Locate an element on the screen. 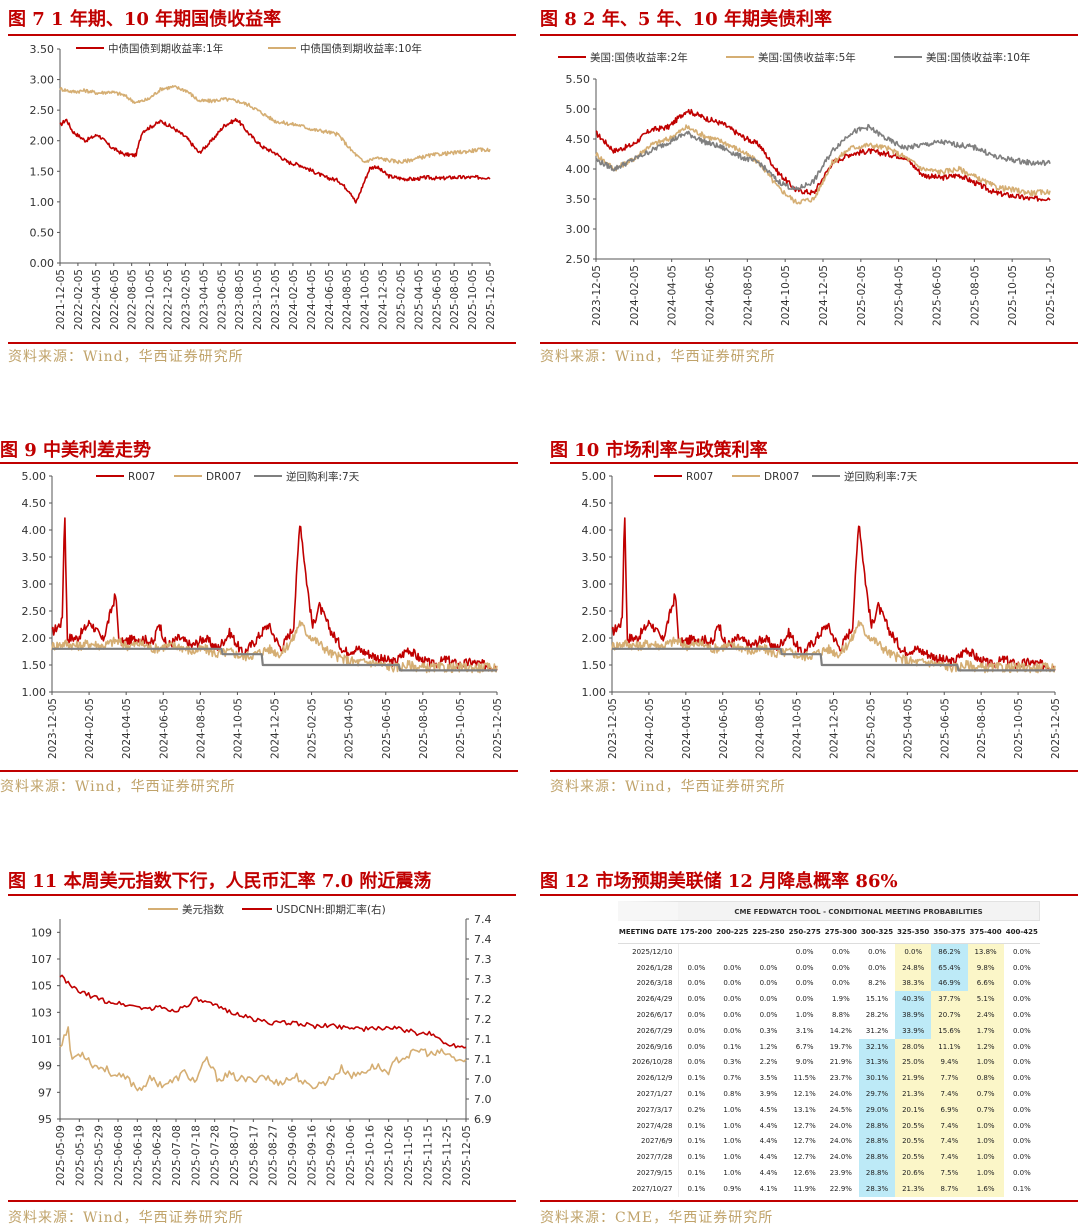 The width and height of the screenshot is (1080, 1231). x-tick-label: 2021-12-05 is located at coordinates (61, 299).